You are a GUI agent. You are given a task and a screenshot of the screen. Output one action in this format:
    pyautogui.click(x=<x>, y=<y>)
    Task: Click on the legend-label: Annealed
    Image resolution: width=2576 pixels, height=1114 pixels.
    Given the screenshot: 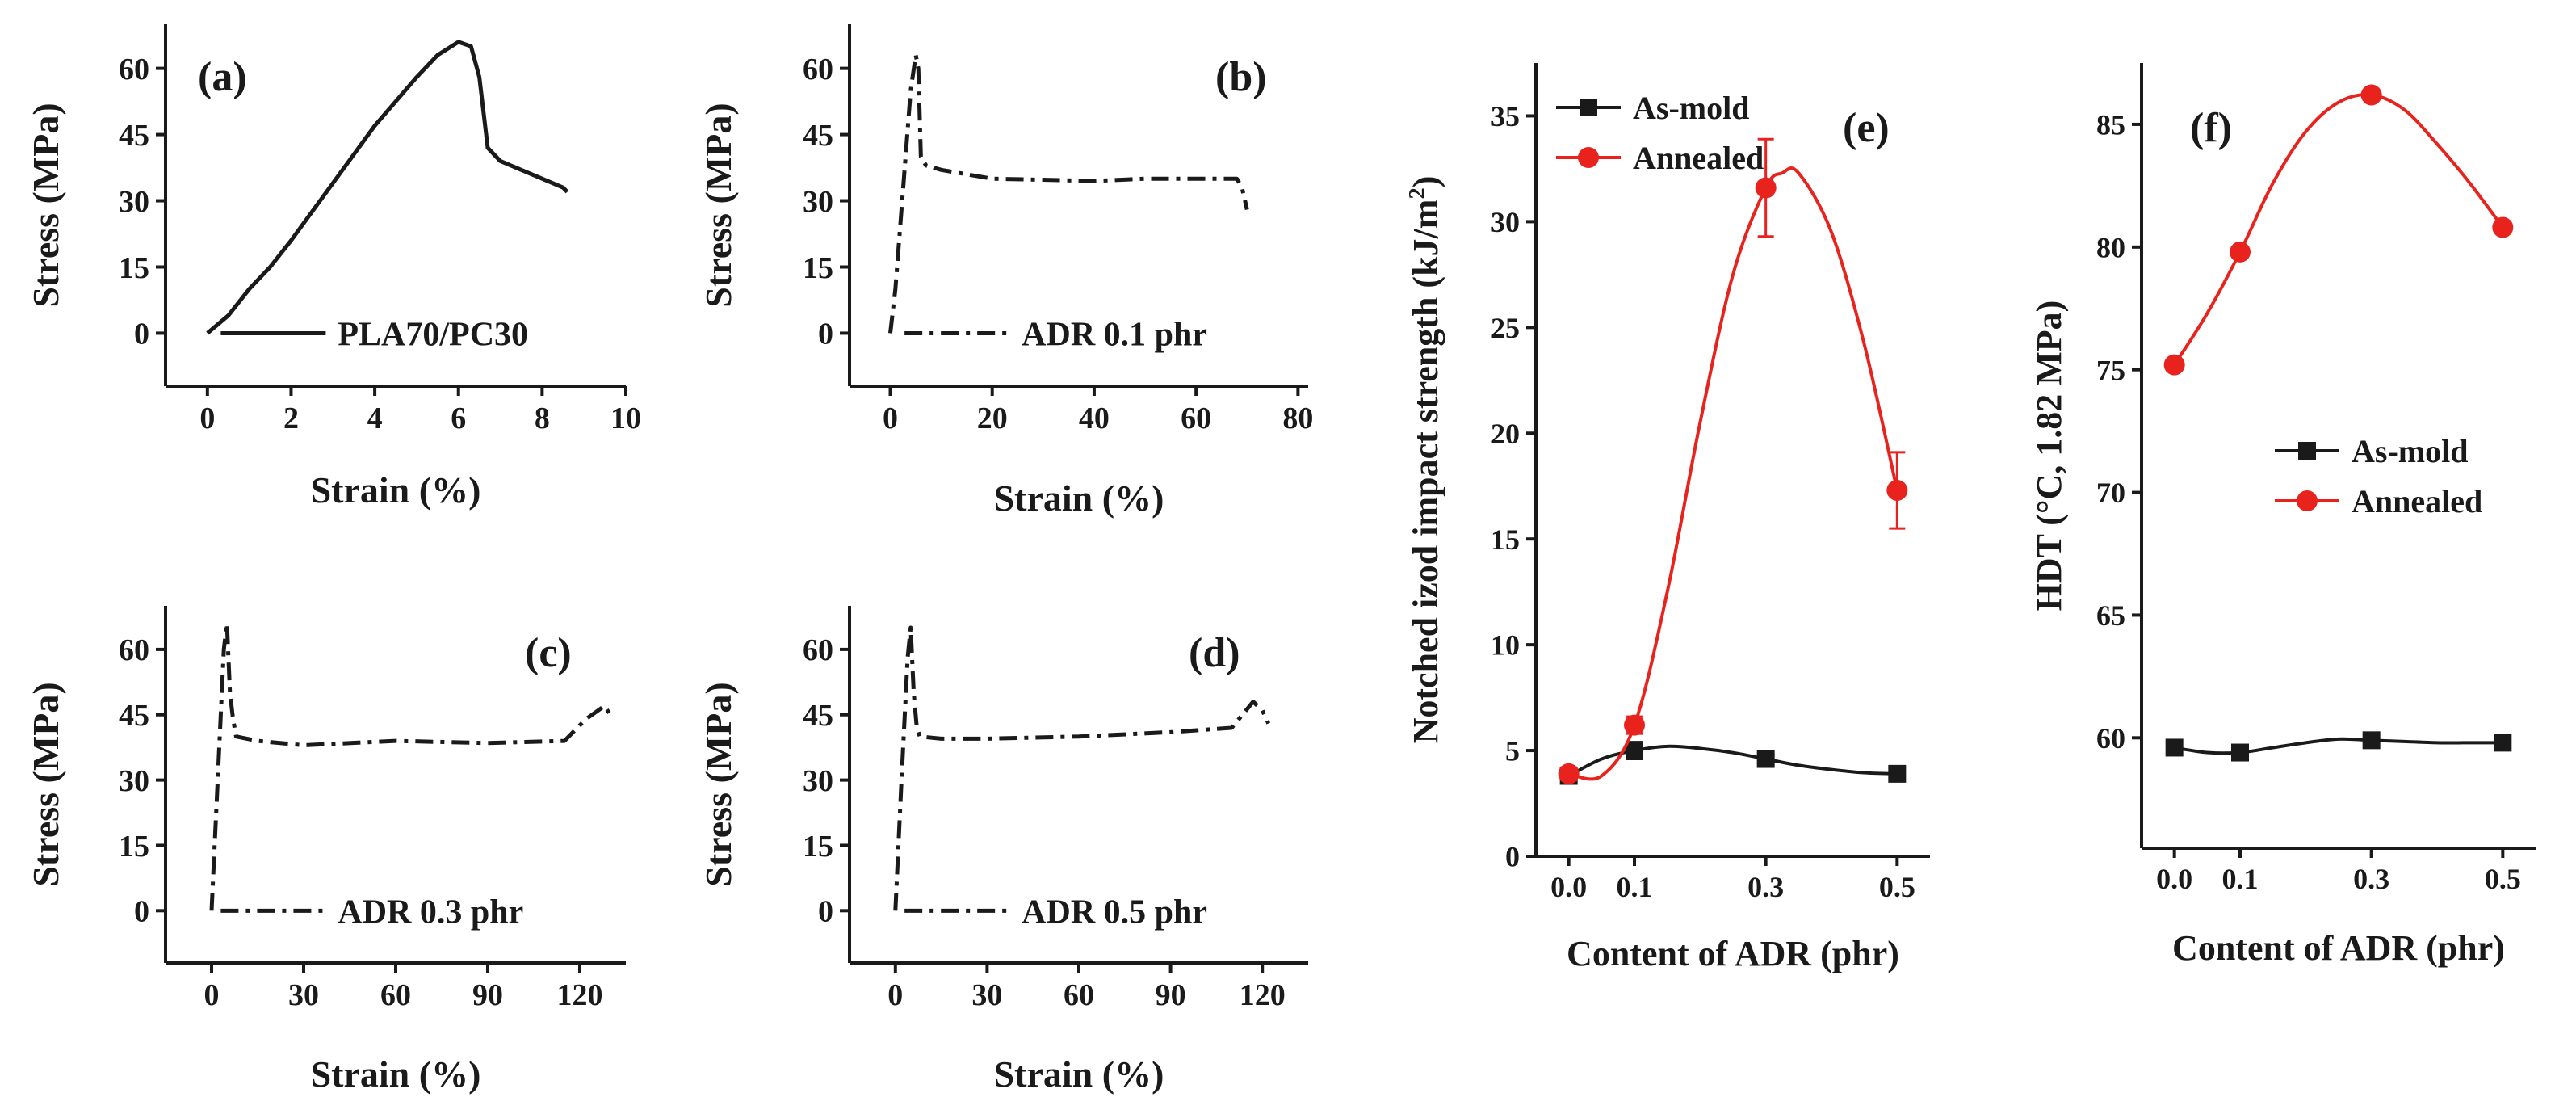 What is the action you would take?
    pyautogui.click(x=2417, y=501)
    